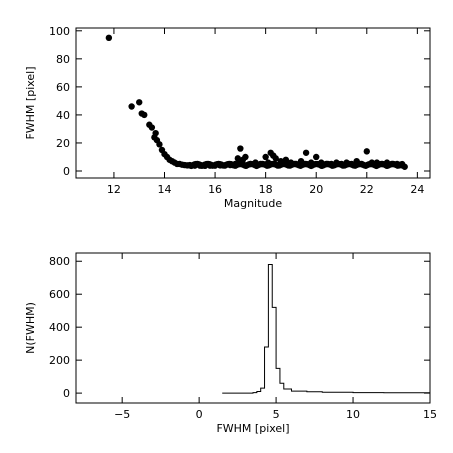 Image resolution: width=453 pixels, height=453 pixels. What do you see at coordinates (199, 414) in the screenshot?
I see `x-tick-label: 0` at bounding box center [199, 414].